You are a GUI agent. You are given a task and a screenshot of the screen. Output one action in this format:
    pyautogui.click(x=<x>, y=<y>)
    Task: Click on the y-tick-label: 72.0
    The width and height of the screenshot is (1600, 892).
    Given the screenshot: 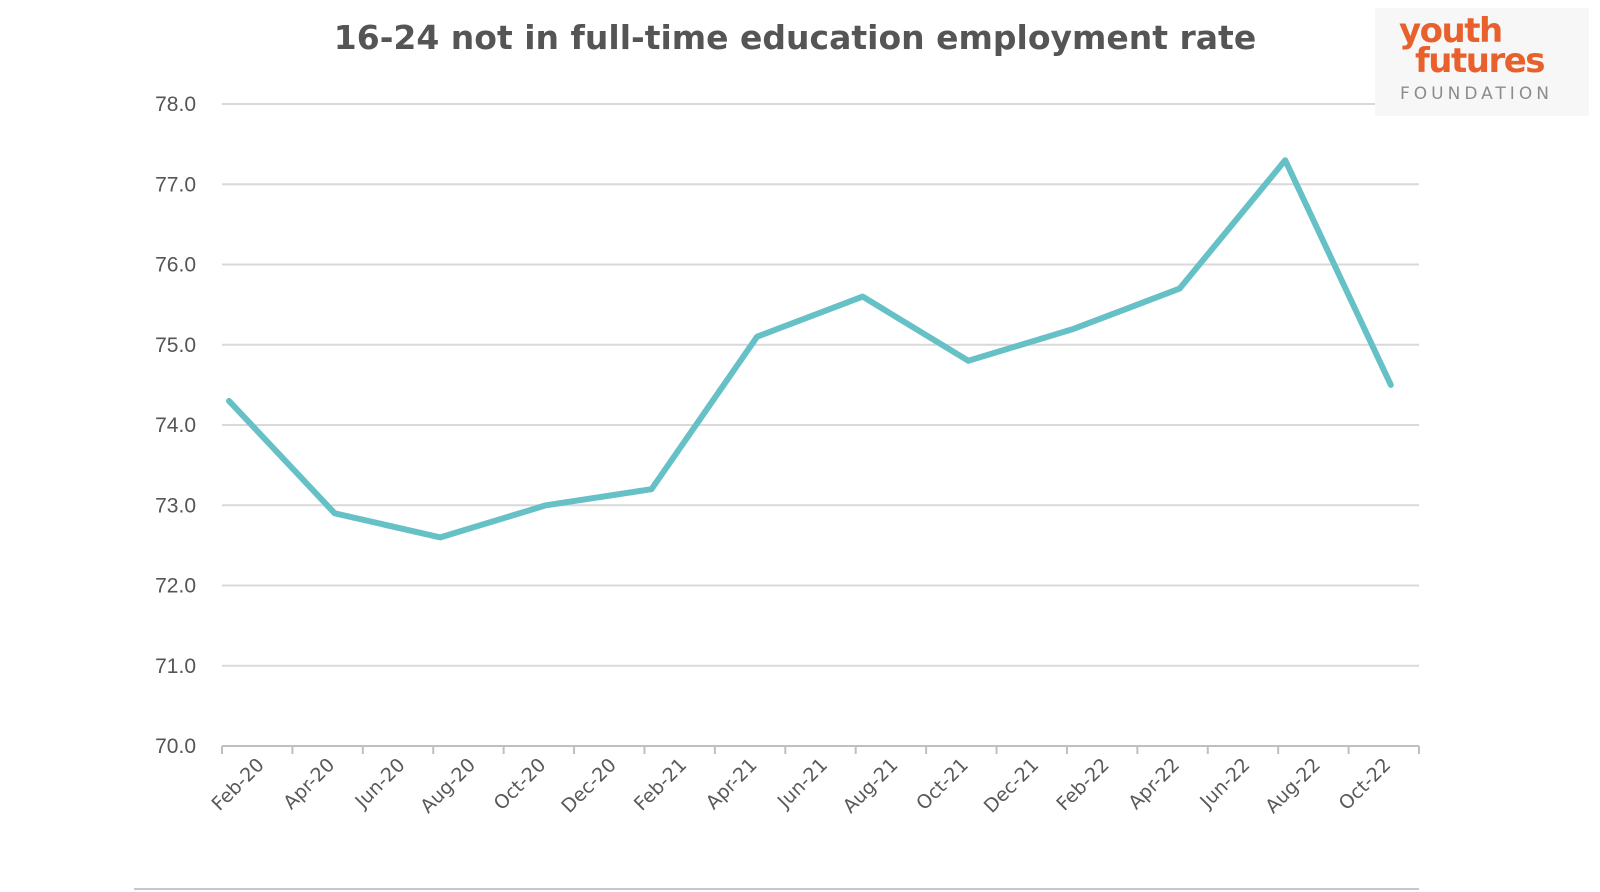 What is the action you would take?
    pyautogui.click(x=175, y=586)
    